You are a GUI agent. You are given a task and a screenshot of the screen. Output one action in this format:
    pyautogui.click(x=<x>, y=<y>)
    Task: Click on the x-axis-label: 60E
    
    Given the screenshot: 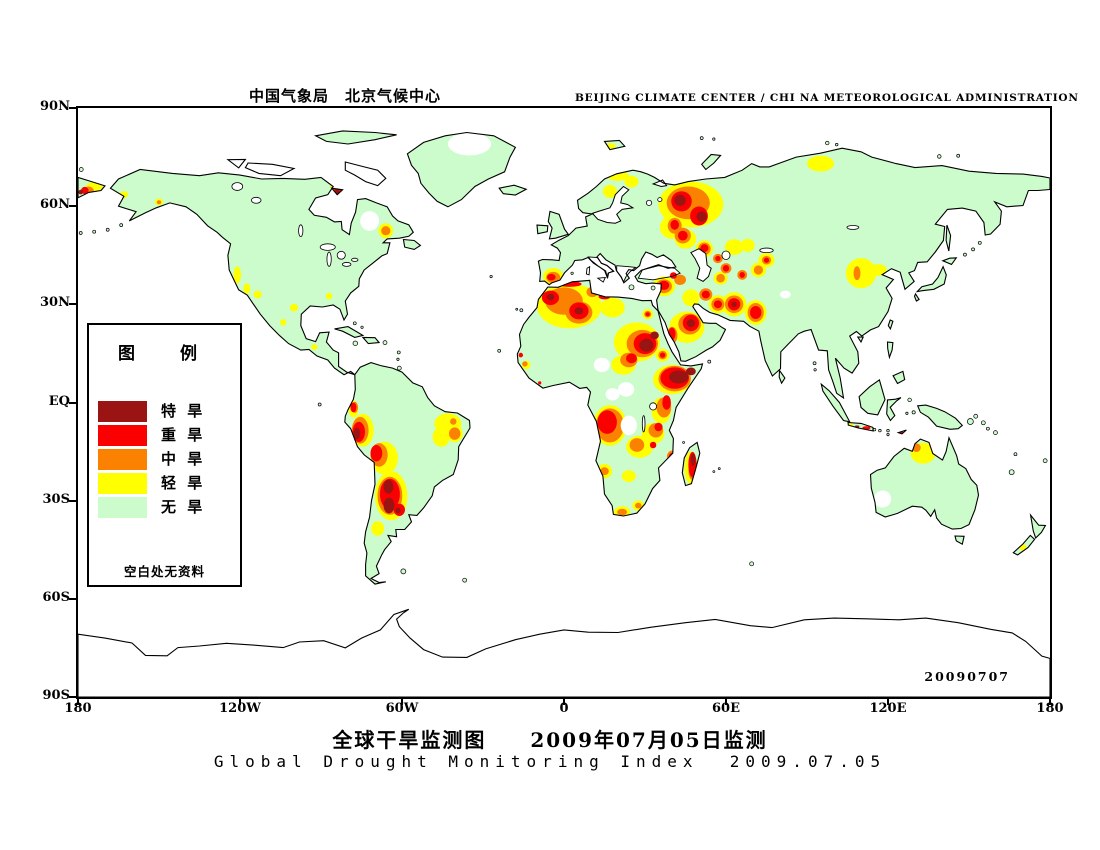 What is the action you would take?
    pyautogui.click(x=726, y=708)
    